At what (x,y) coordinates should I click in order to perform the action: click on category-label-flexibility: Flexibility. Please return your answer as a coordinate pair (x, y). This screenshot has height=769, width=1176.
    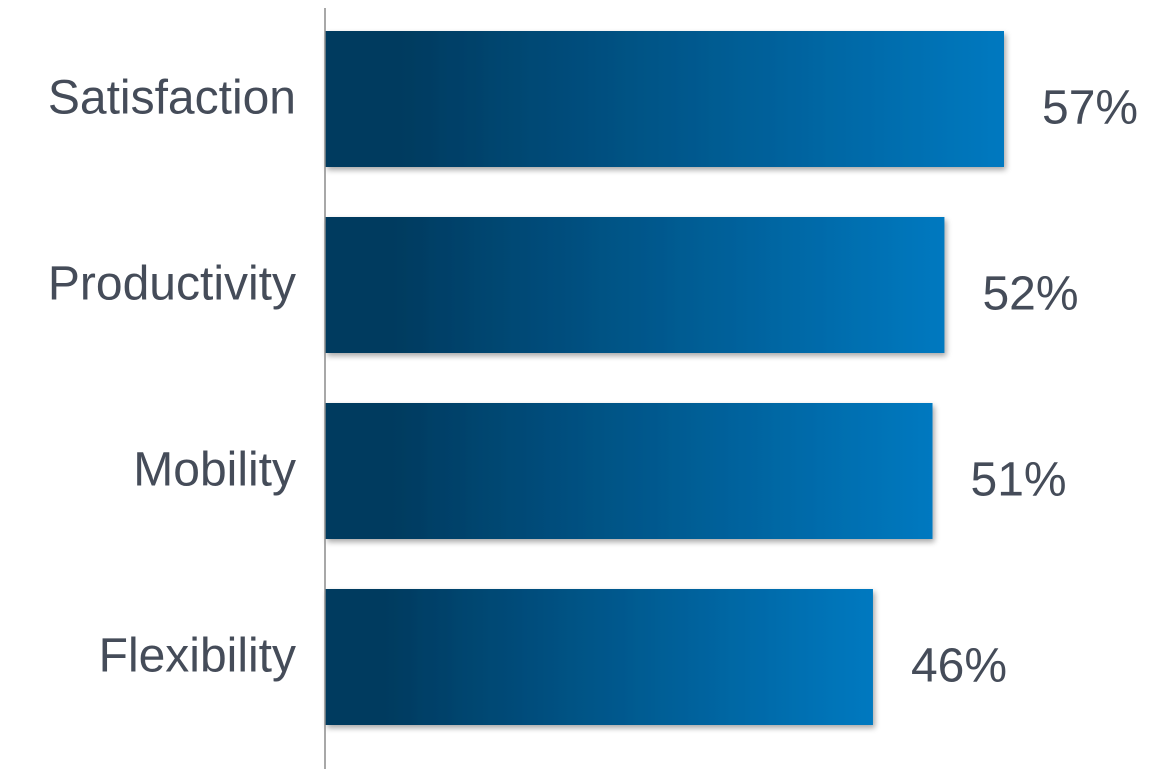
    Looking at the image, I should click on (197, 656).